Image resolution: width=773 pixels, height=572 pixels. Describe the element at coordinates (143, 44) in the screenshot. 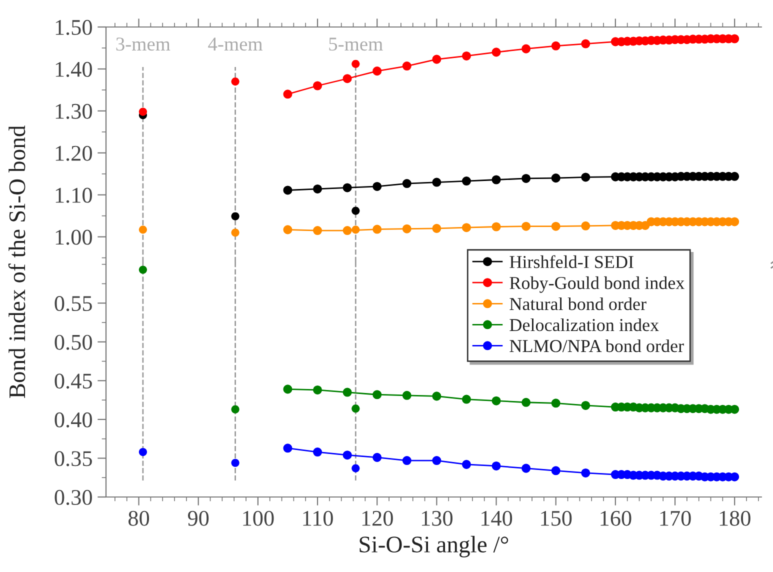

I see `ref-line-label: 3-mem` at that location.